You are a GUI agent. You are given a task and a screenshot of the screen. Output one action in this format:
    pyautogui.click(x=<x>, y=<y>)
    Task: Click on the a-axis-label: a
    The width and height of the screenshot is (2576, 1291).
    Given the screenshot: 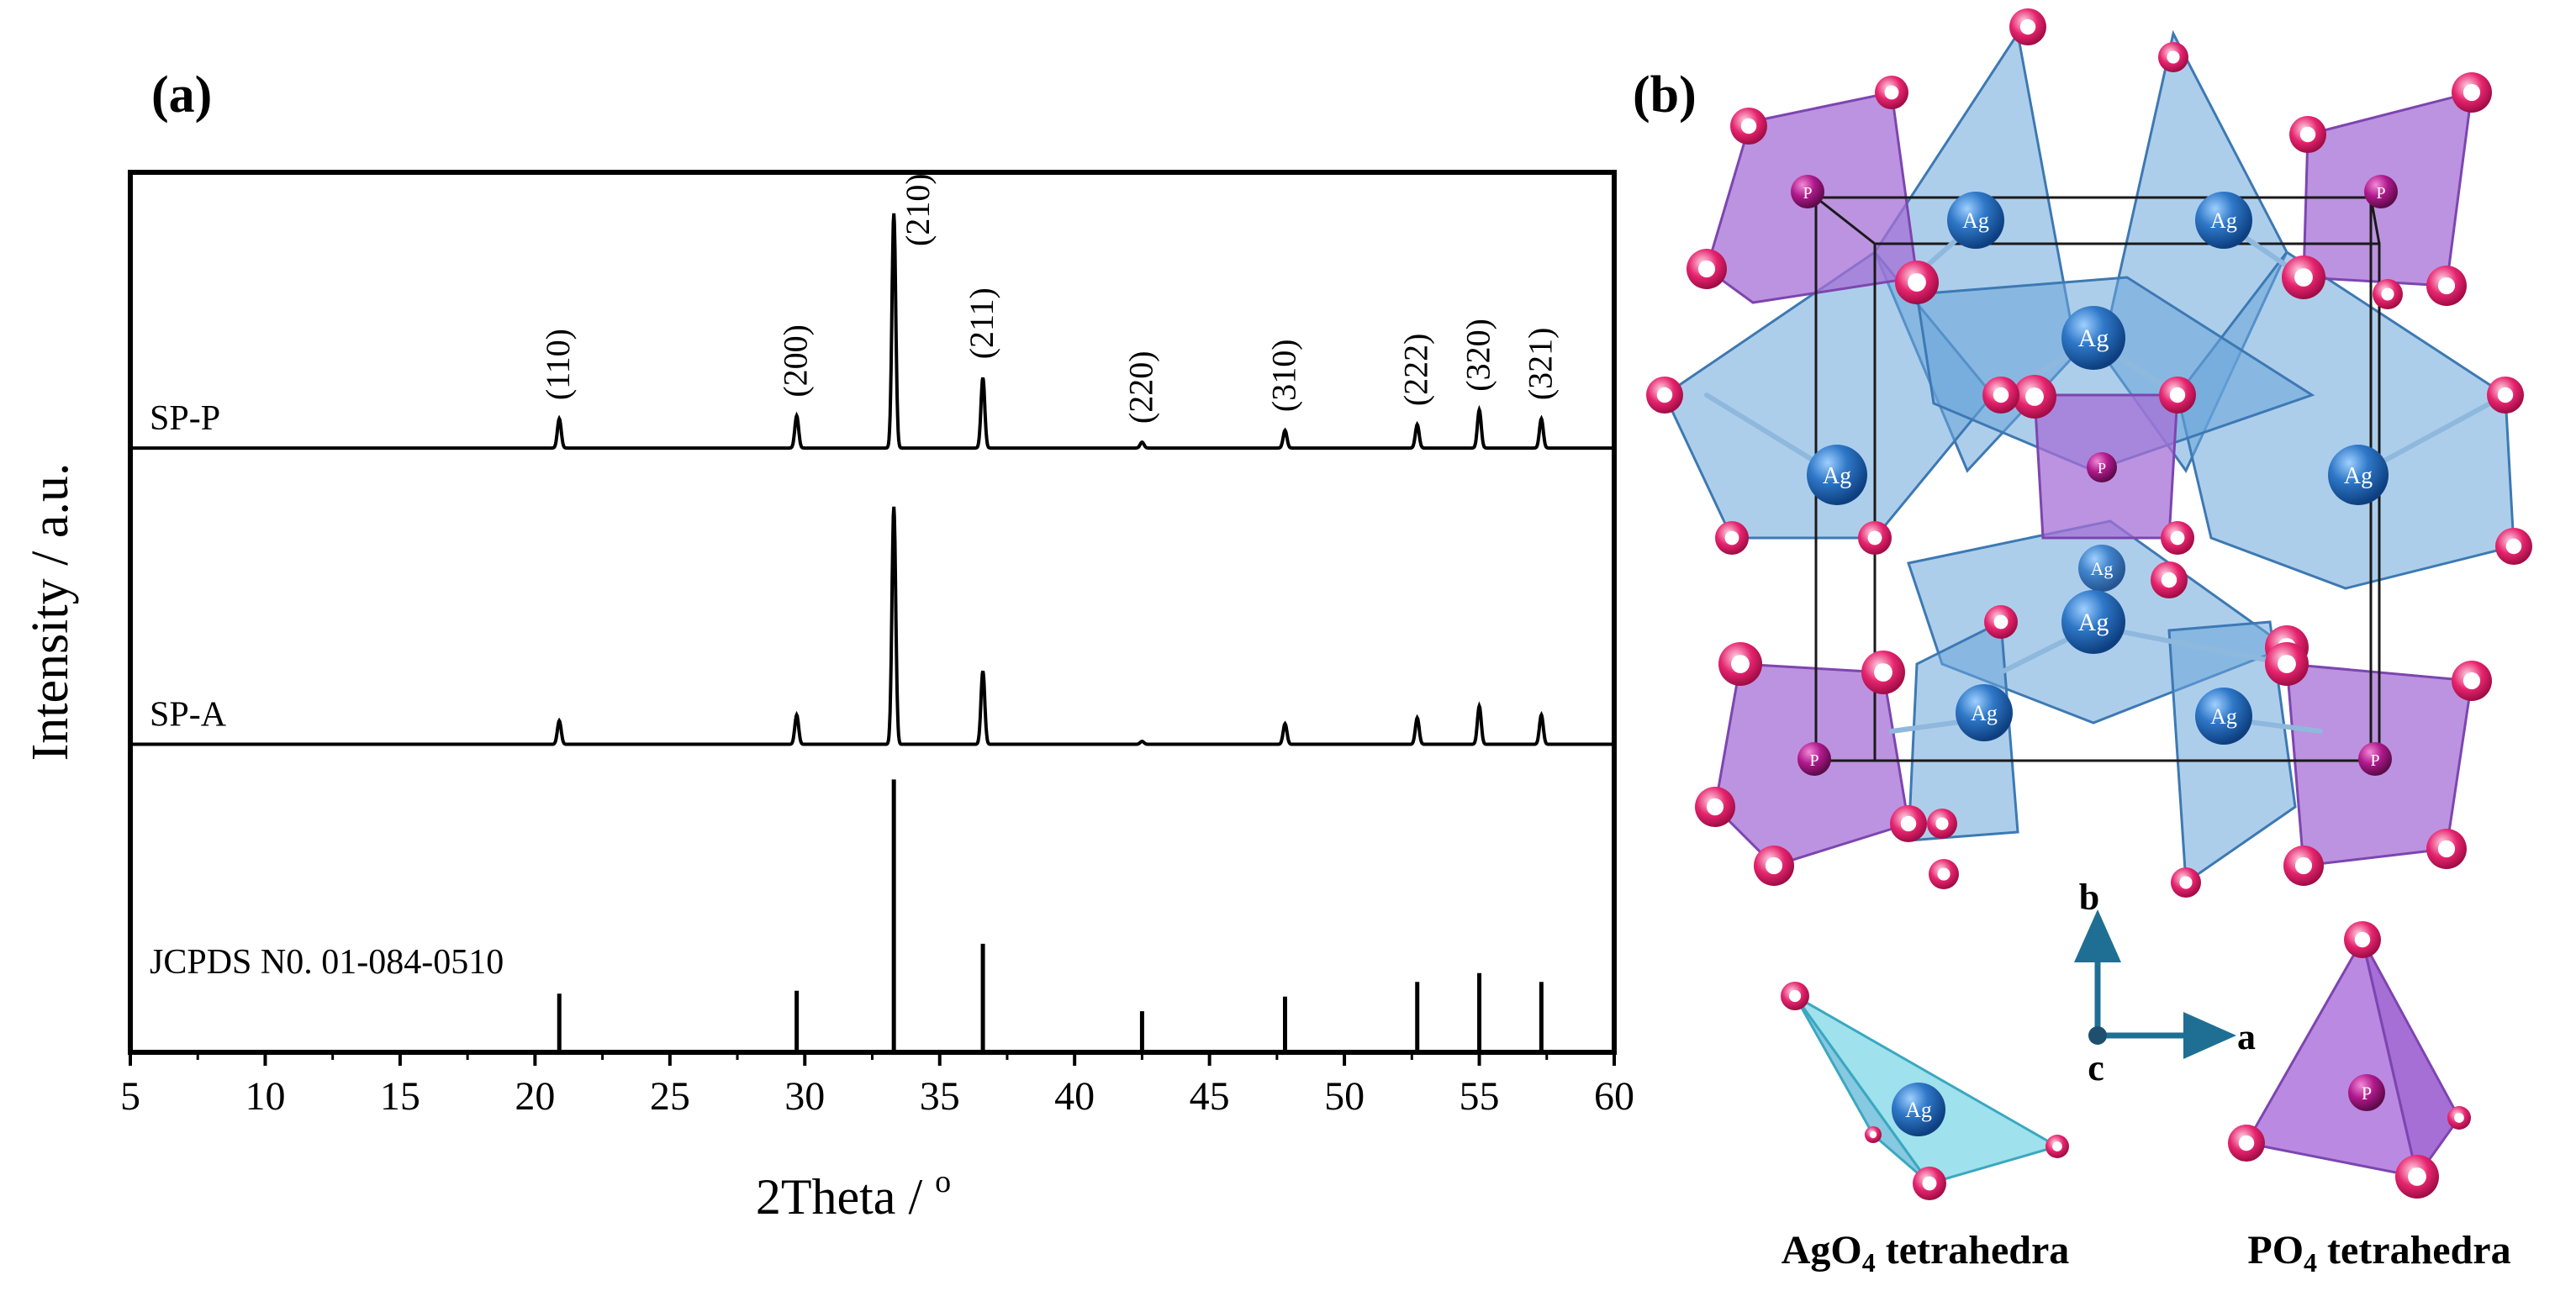 What is the action you would take?
    pyautogui.click(x=2247, y=1036)
    